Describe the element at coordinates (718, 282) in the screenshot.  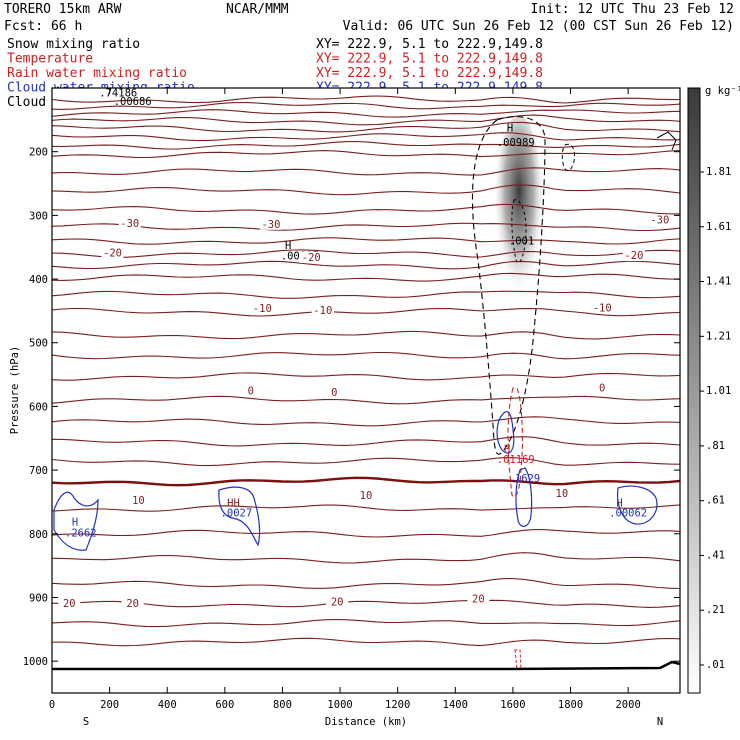
I see `colorbar-tick-label: 1.41` at that location.